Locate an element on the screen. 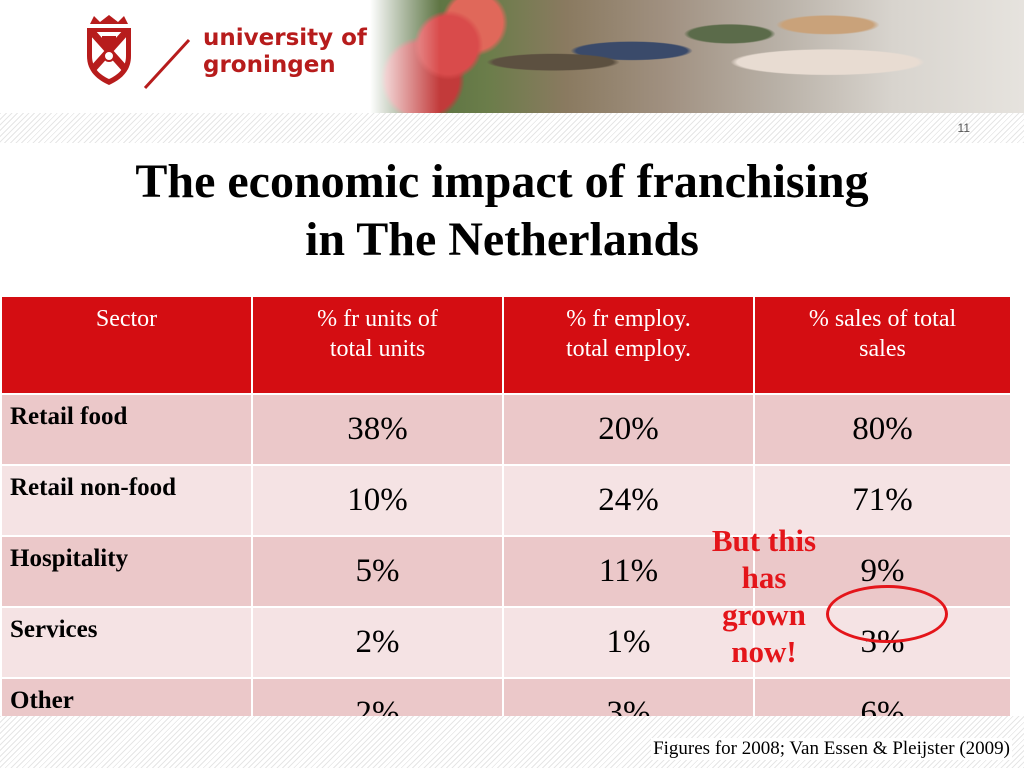 The image size is (1024, 768). university-crest-icon is located at coordinates (109, 50).